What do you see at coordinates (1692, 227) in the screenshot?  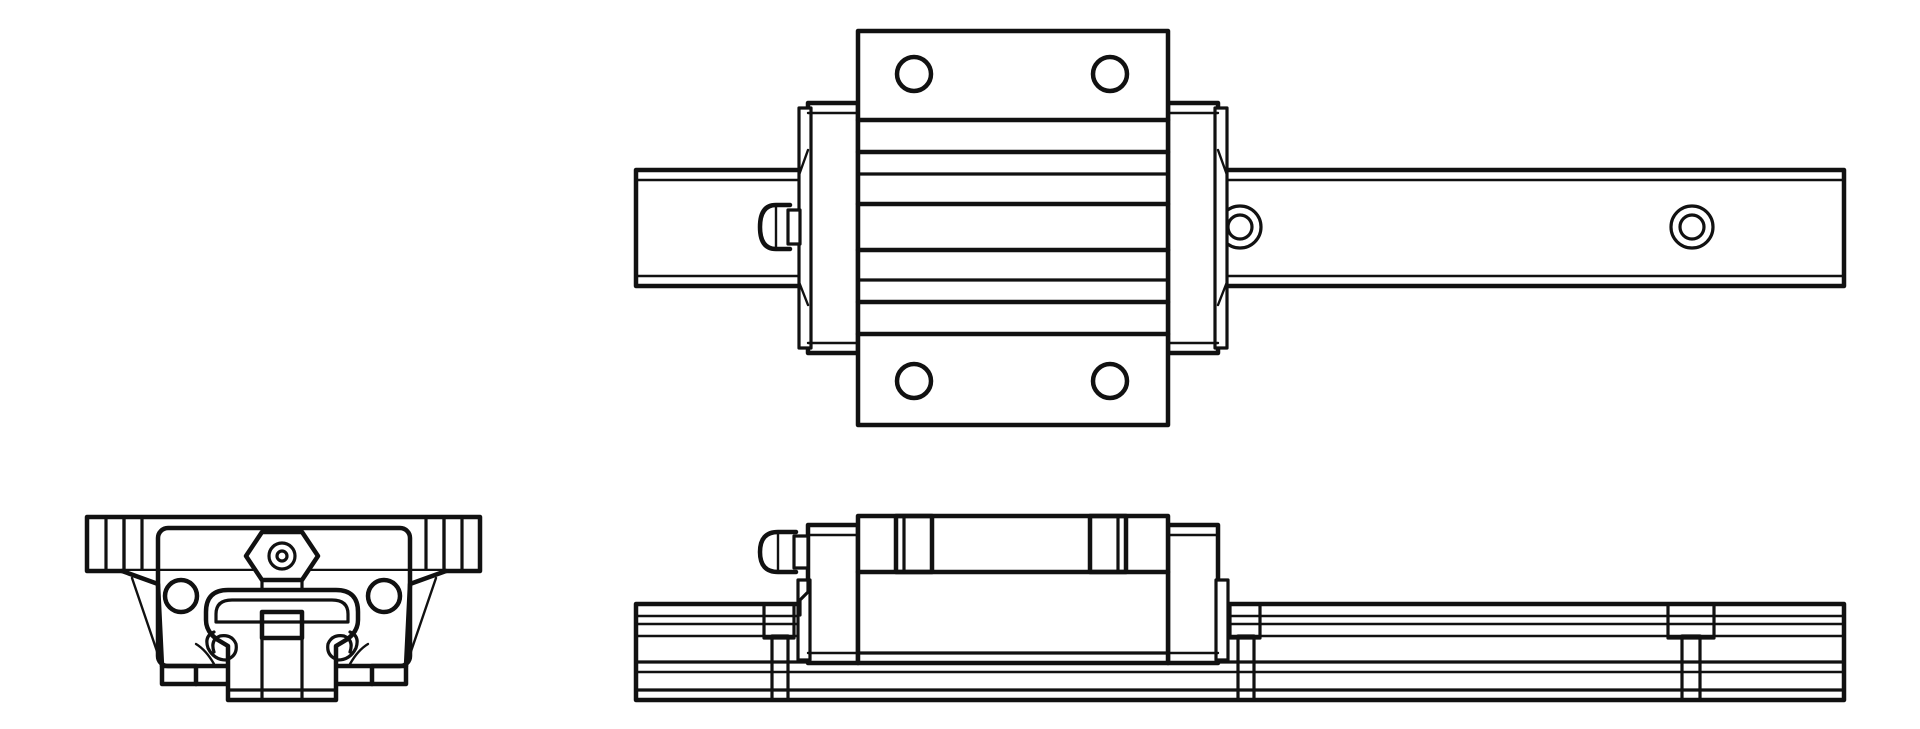 I see `rail-hole-icon` at bounding box center [1692, 227].